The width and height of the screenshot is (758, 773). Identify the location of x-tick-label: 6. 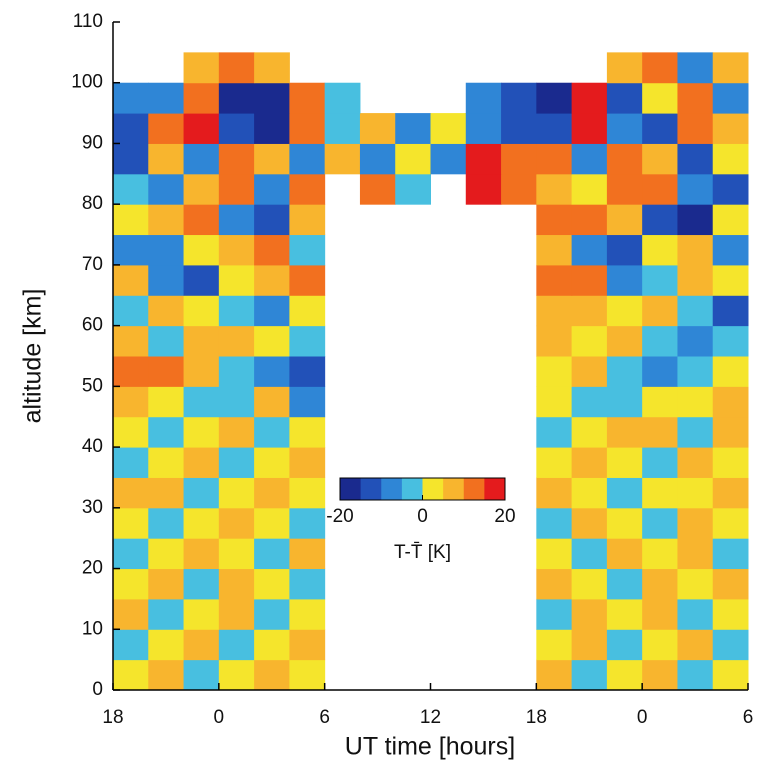
(748, 717).